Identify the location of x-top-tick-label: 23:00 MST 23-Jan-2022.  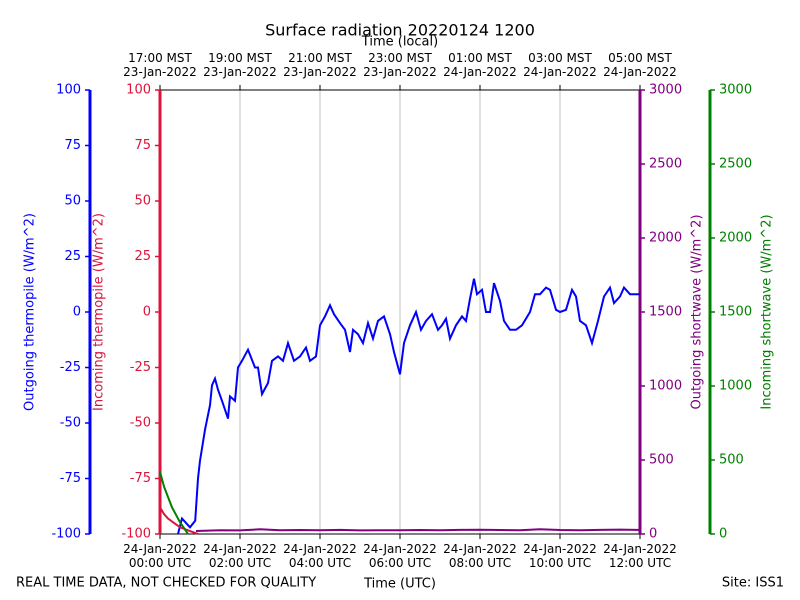
(400, 65).